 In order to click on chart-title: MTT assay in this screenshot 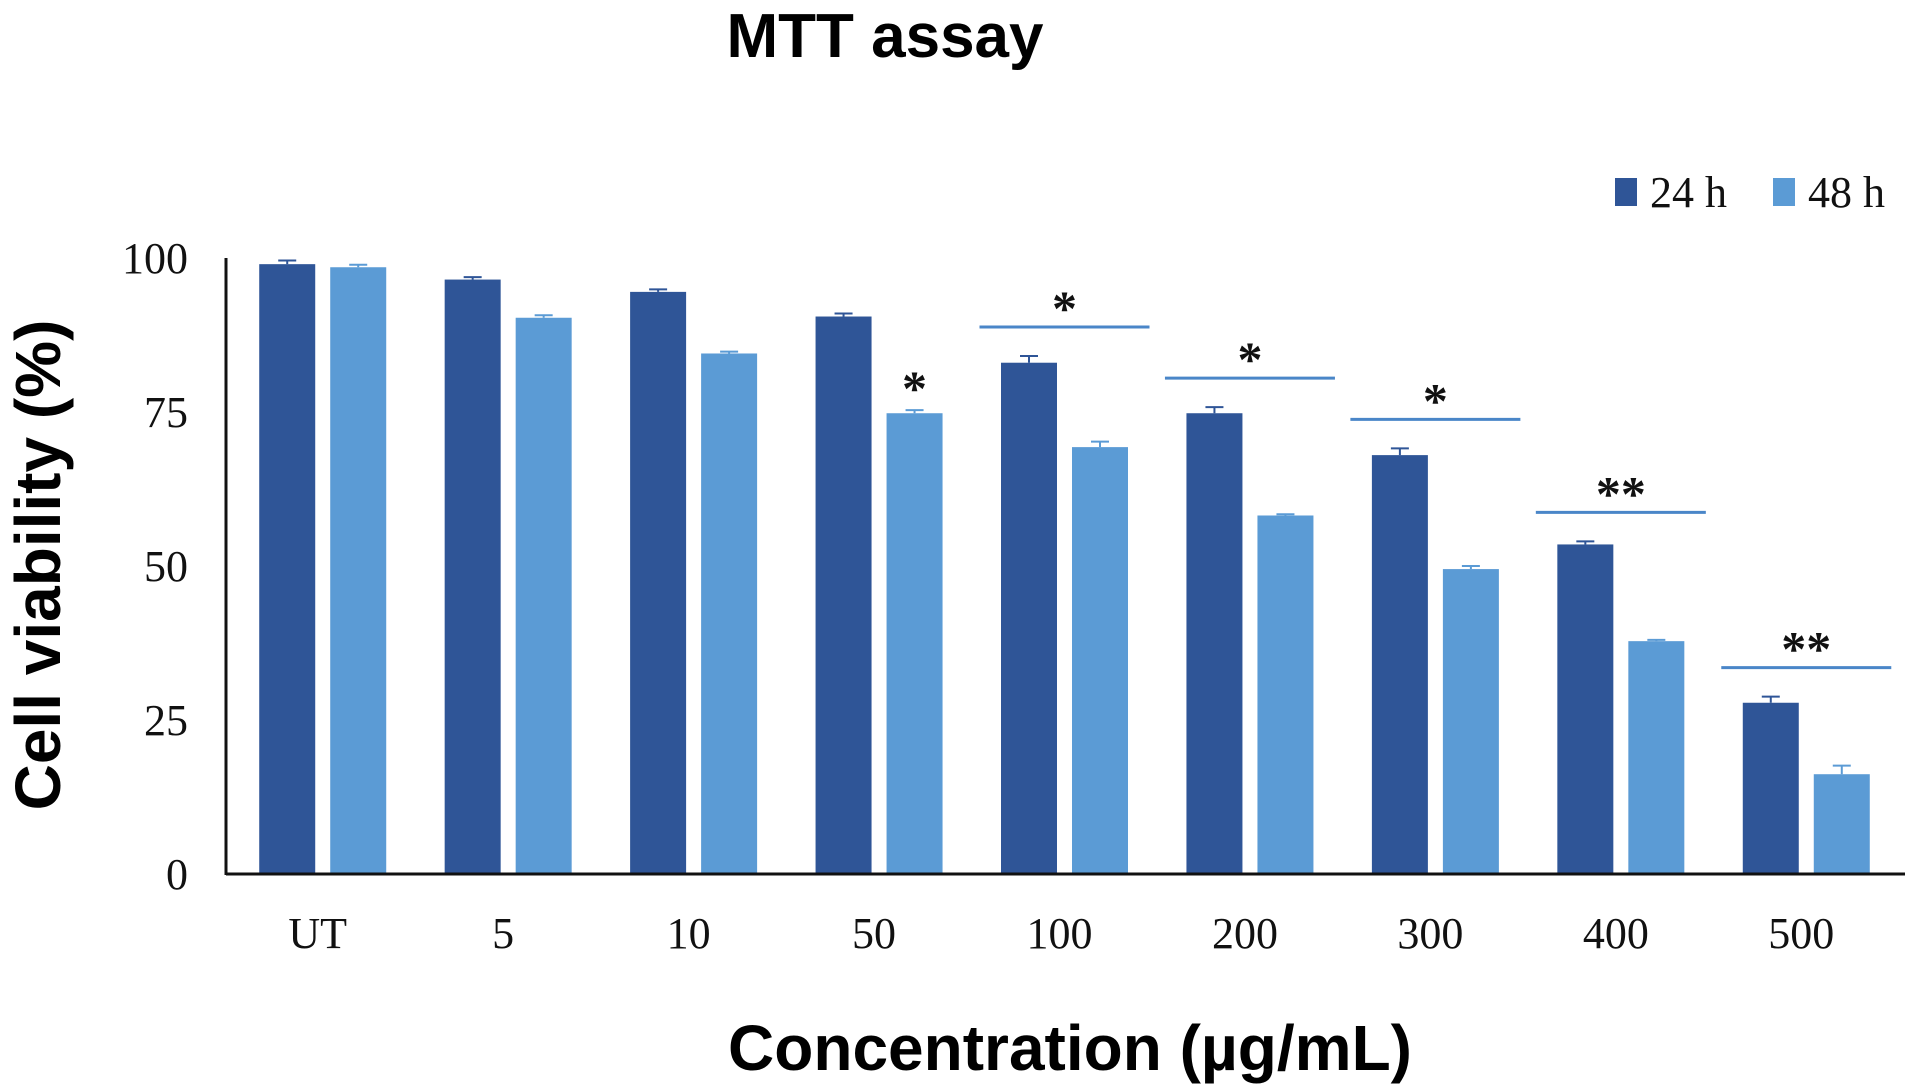, I will do `click(885, 36)`.